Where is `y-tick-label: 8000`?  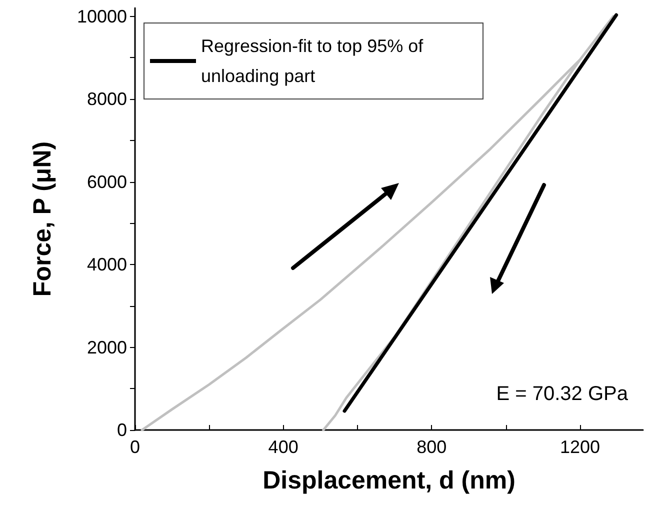 y-tick-label: 8000 is located at coordinates (106, 99).